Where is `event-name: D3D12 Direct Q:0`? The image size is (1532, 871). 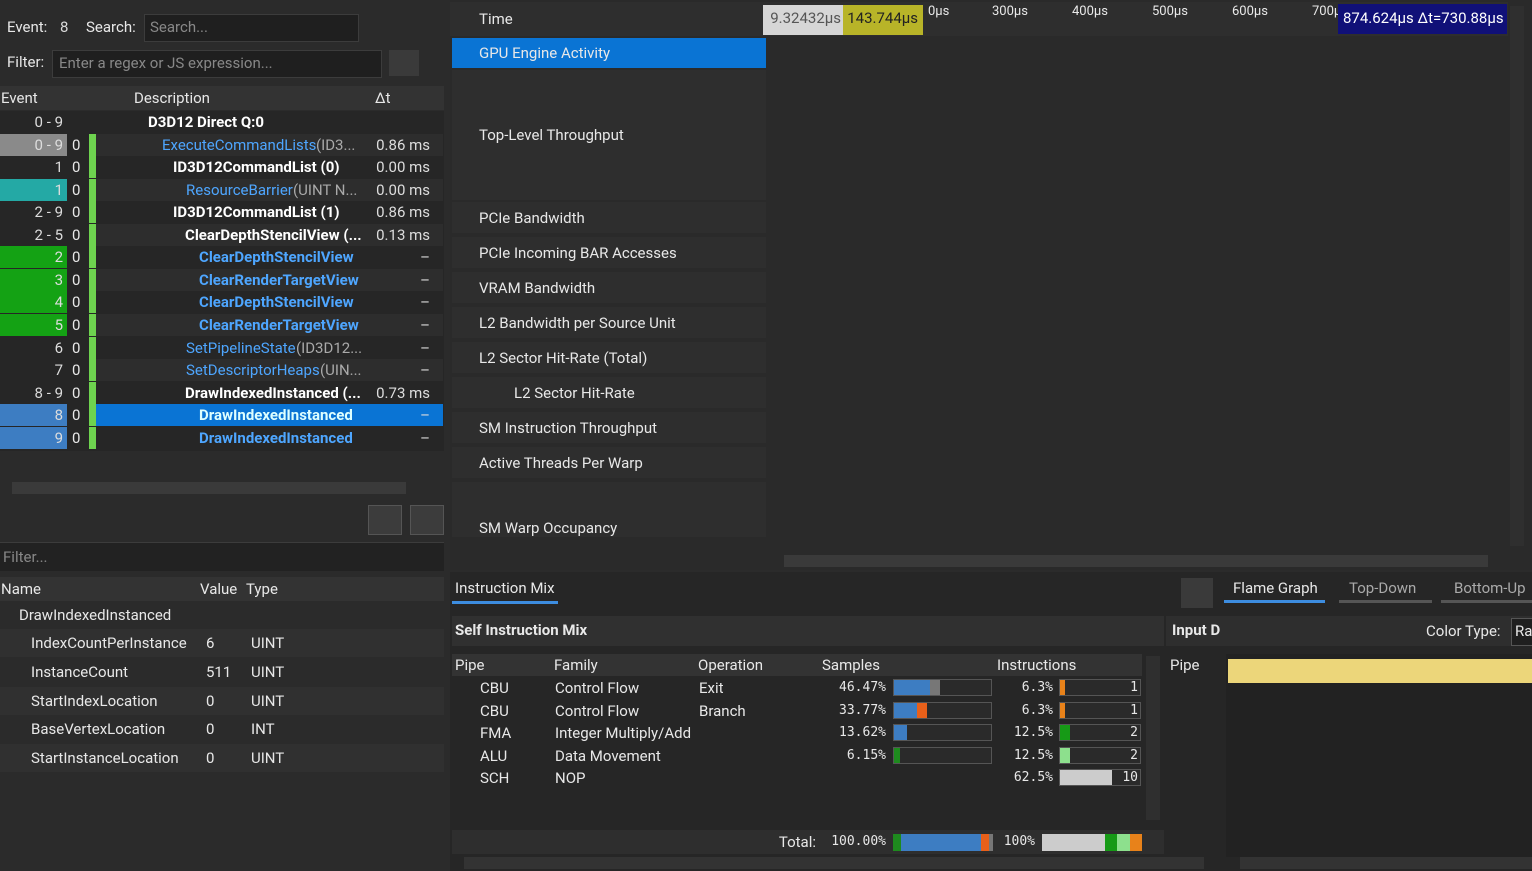 event-name: D3D12 Direct Q:0 is located at coordinates (206, 122).